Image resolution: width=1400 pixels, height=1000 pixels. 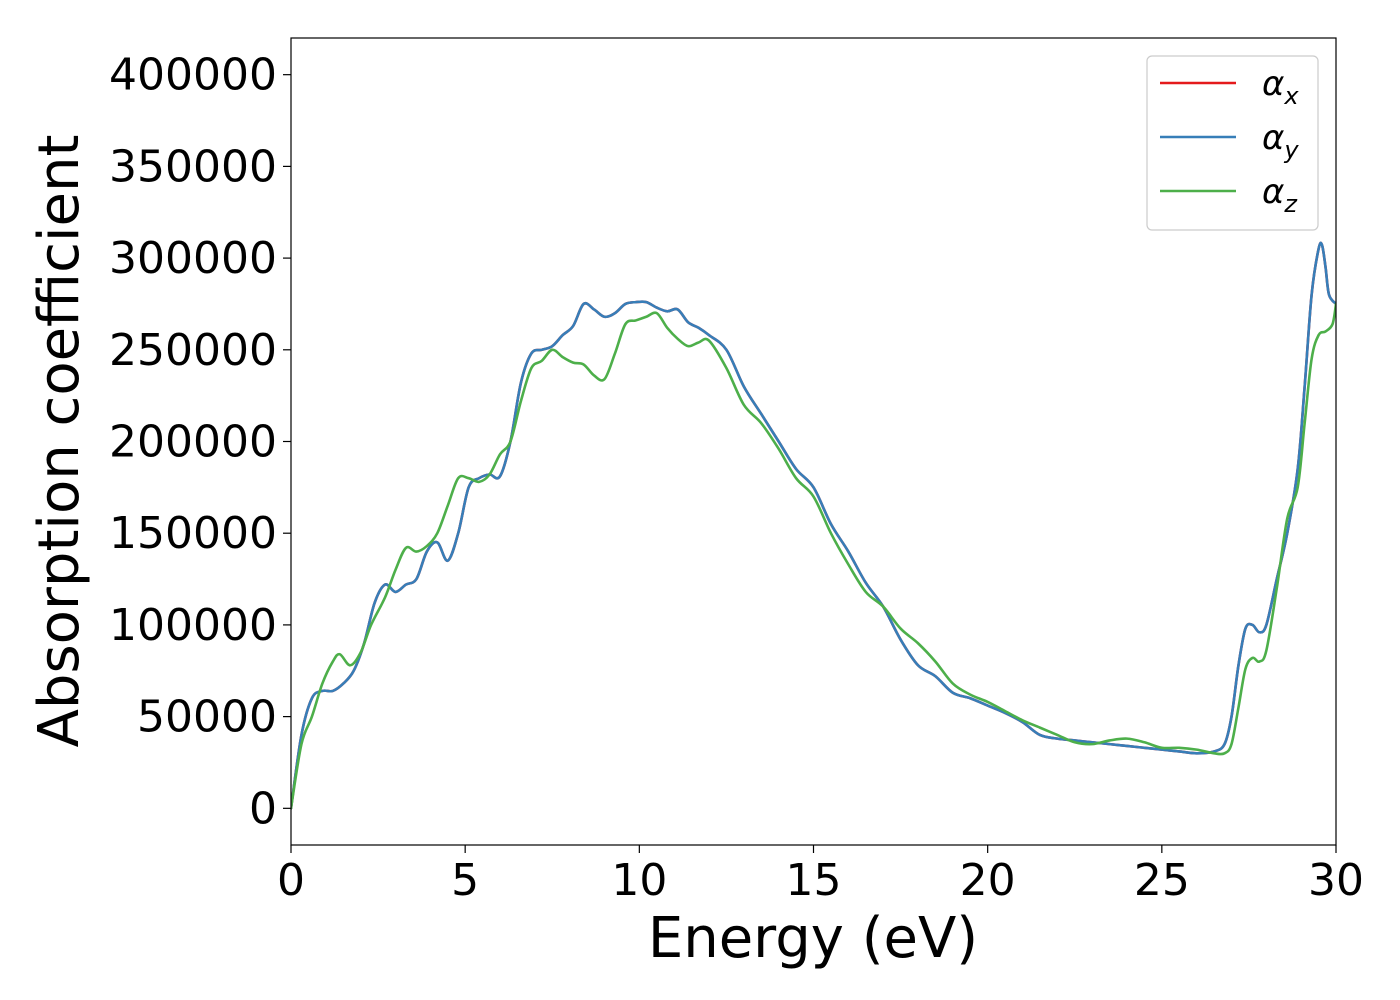 I want to click on y-tick-label: 200000, so click(x=193, y=442).